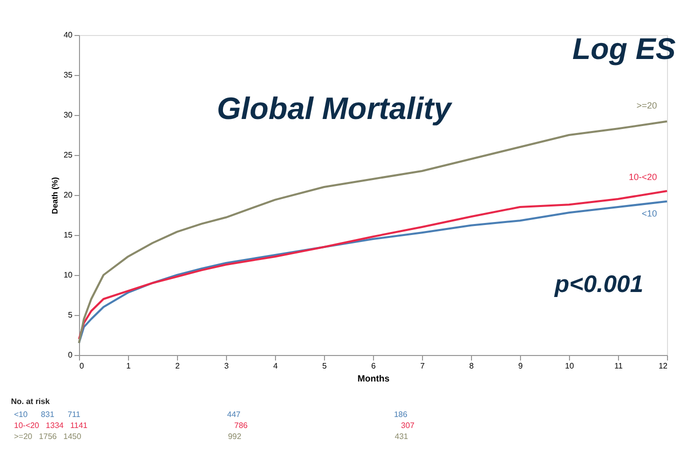 The width and height of the screenshot is (693, 461). I want to click on annotation: Log ES, so click(624, 49).